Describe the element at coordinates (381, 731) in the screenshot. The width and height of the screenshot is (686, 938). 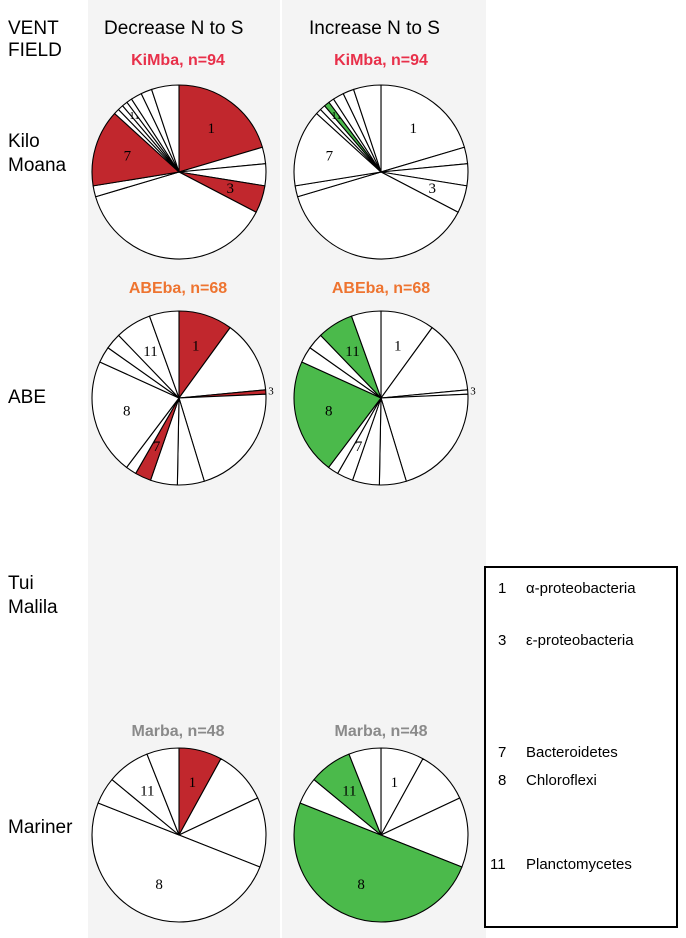
I see `pie-title-marba-increase: Marba, n=48` at that location.